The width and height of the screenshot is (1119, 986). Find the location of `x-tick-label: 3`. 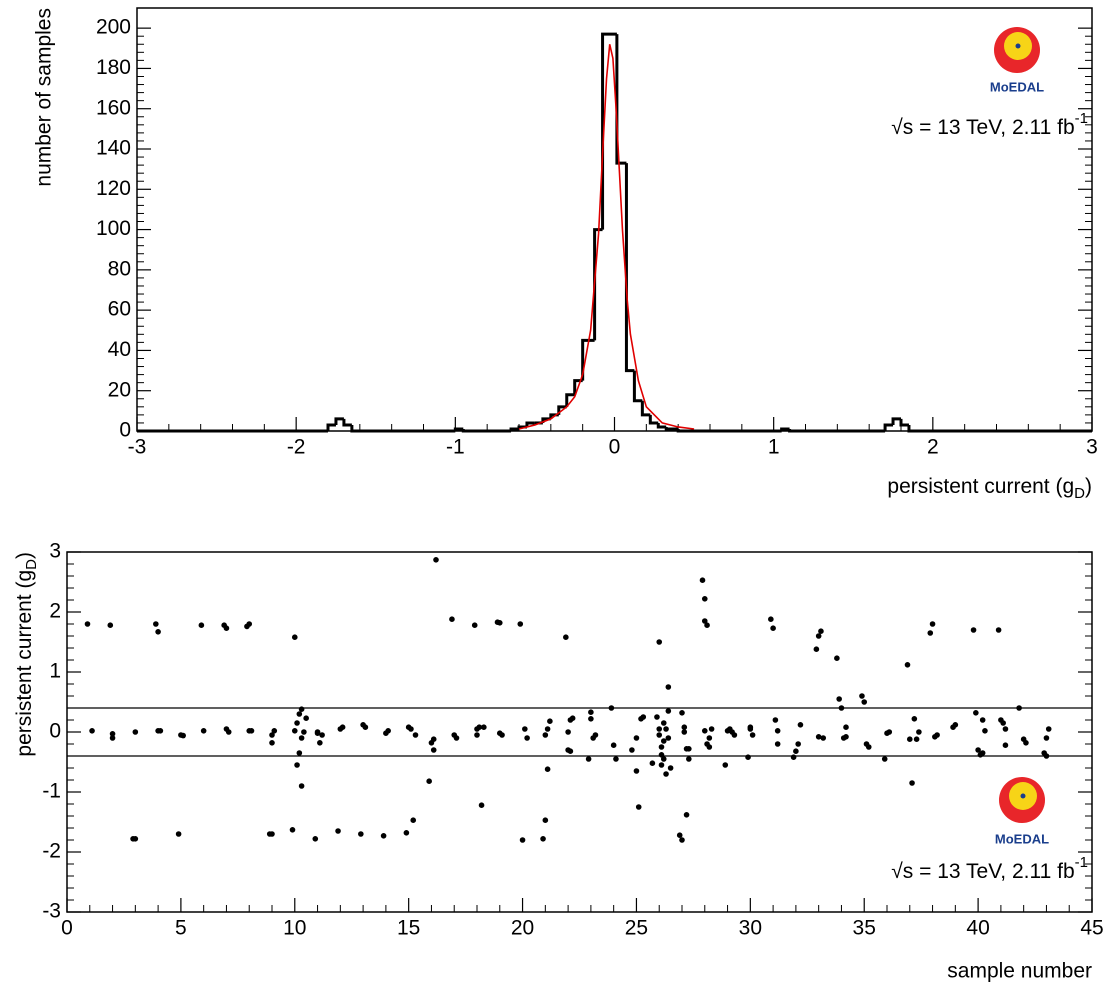

x-tick-label: 3 is located at coordinates (1092, 447).